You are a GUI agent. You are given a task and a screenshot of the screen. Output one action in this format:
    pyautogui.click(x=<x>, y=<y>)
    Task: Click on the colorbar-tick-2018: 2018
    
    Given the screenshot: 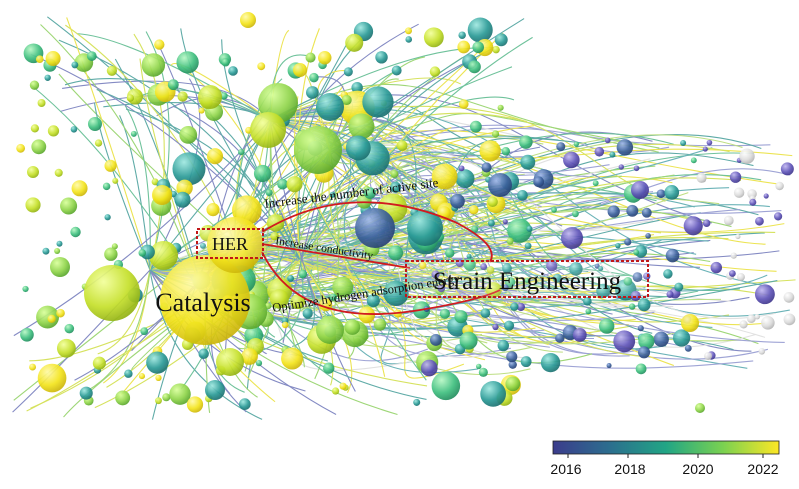 What is the action you would take?
    pyautogui.click(x=629, y=469)
    